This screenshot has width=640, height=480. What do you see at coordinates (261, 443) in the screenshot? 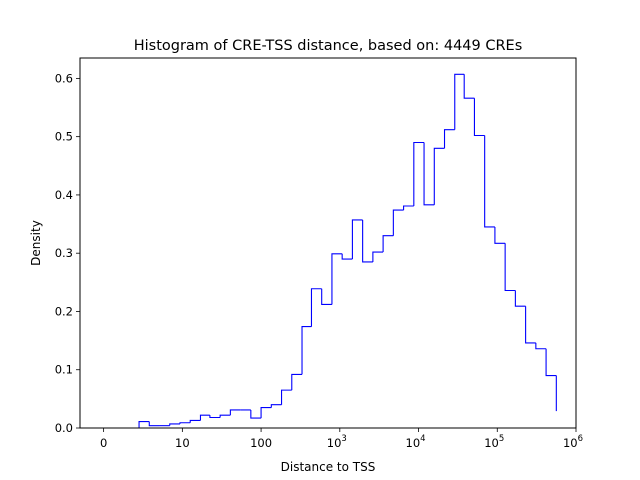
I see `x-tick-label: 100` at bounding box center [261, 443].